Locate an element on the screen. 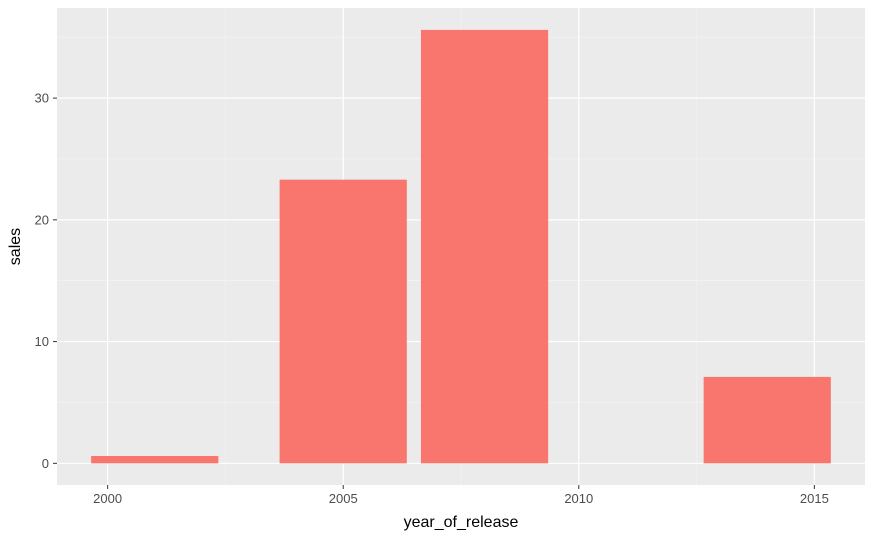  x-axis: 2000 2005 2010 2015 is located at coordinates (461, 495).